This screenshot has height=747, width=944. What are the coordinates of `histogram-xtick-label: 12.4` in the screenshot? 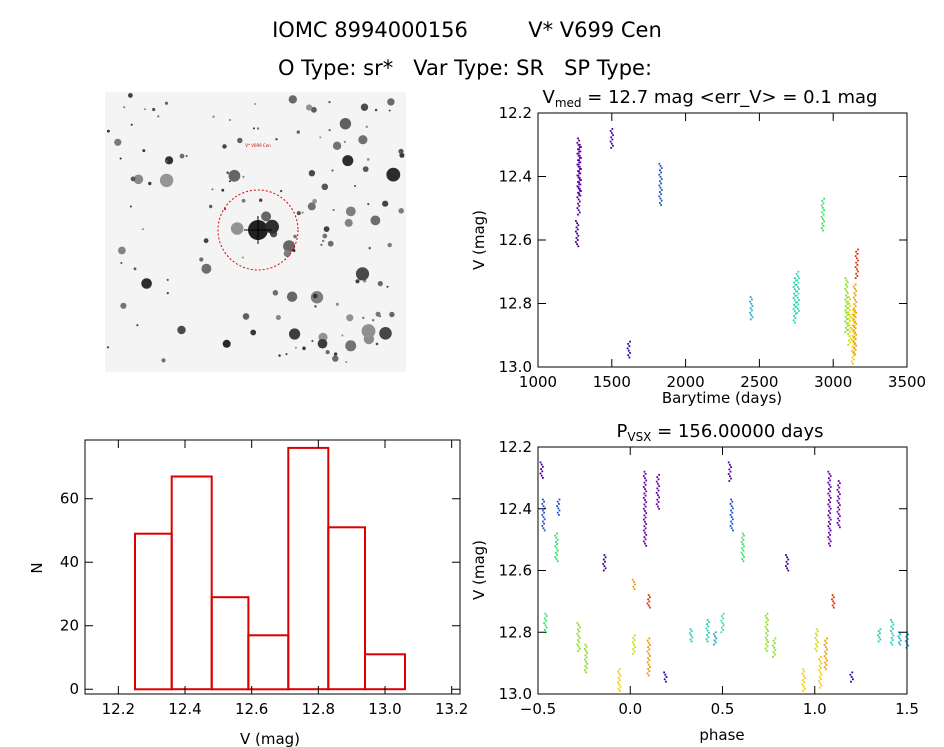 It's located at (184, 709).